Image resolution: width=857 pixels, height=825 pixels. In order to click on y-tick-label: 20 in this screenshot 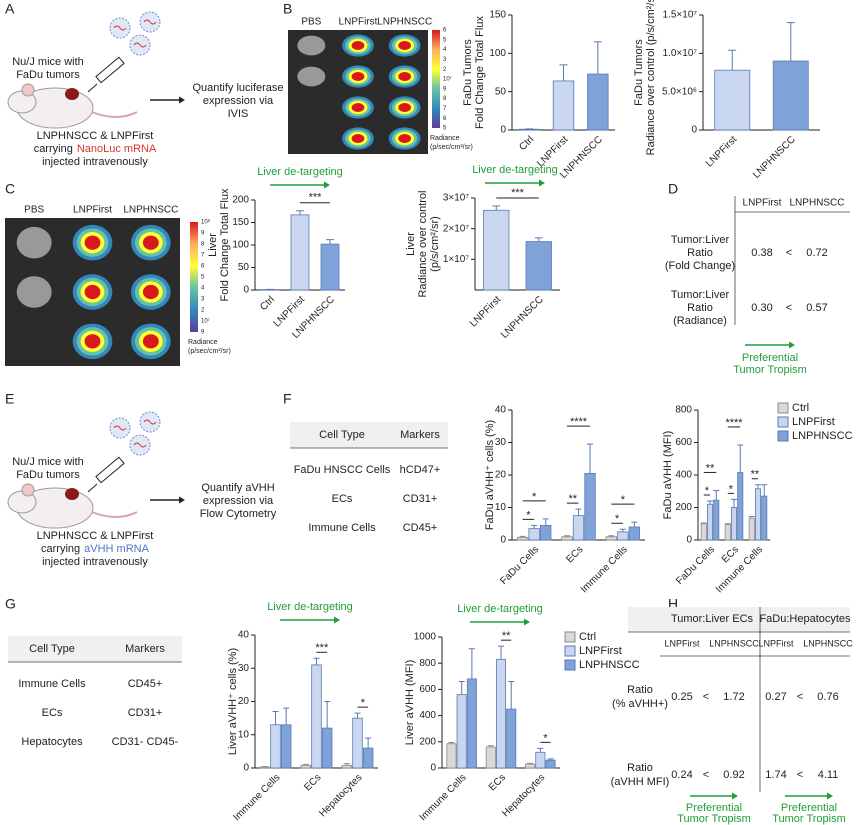, I will do `click(501, 475)`.